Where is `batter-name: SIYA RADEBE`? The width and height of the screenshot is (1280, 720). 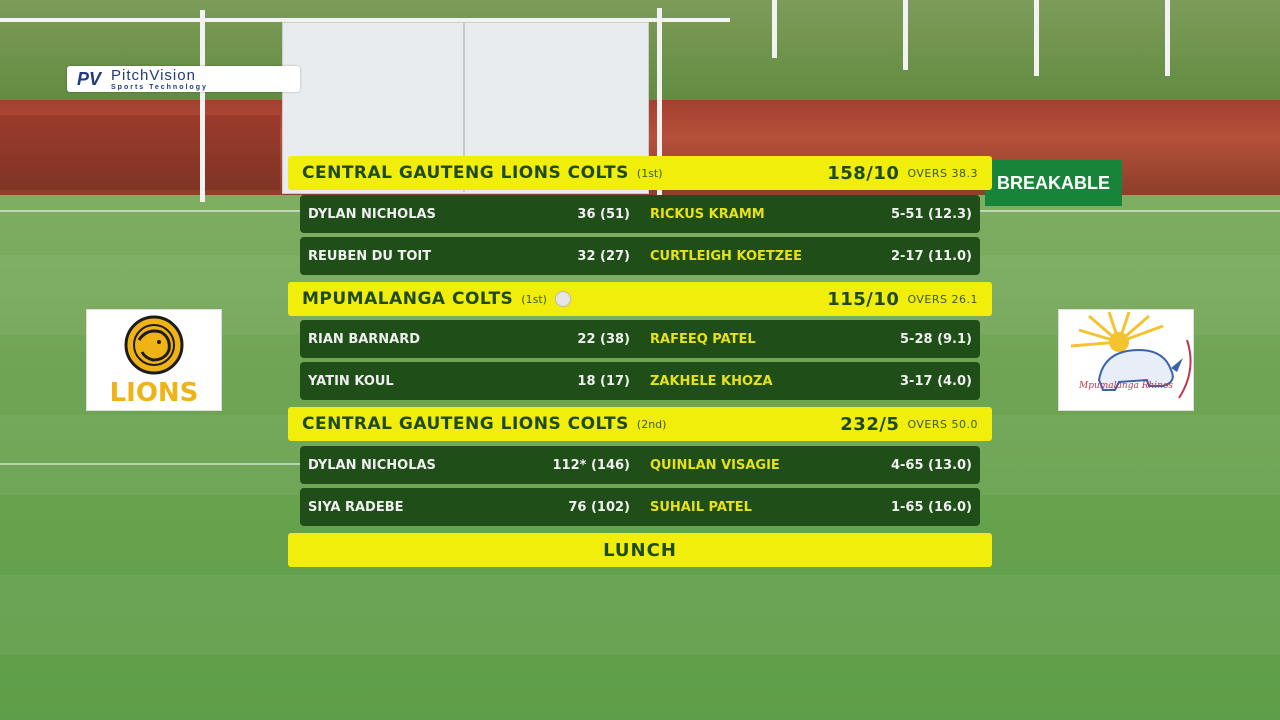 batter-name: SIYA RADEBE is located at coordinates (356, 507).